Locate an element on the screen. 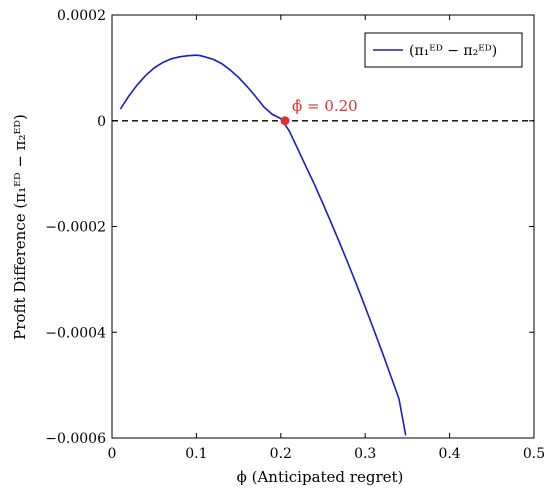 Image resolution: width=550 pixels, height=495 pixels. legend: (π₁ᴱᴰ − π₂ᴱᴰ) is located at coordinates (443, 50).